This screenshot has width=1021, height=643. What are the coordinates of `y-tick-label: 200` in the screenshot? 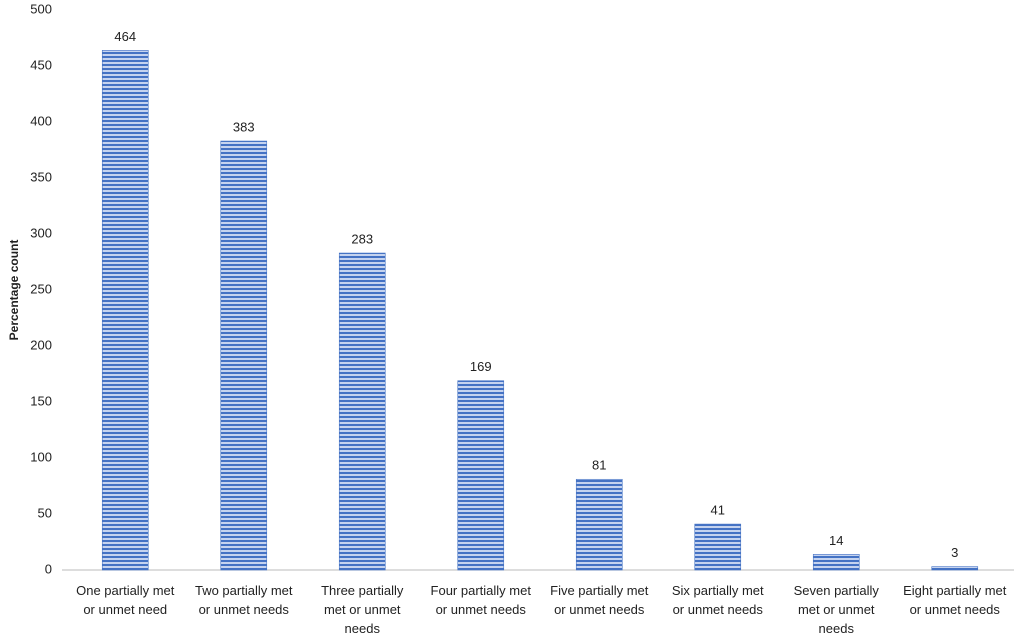 It's located at (41, 344).